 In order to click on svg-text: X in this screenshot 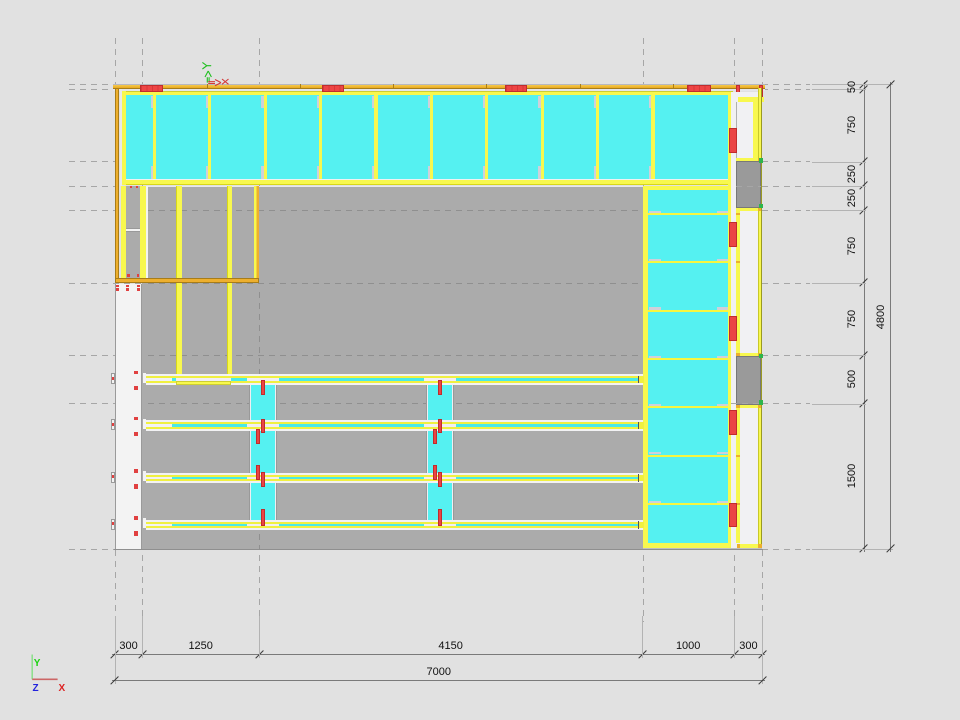, I will do `click(62, 688)`.